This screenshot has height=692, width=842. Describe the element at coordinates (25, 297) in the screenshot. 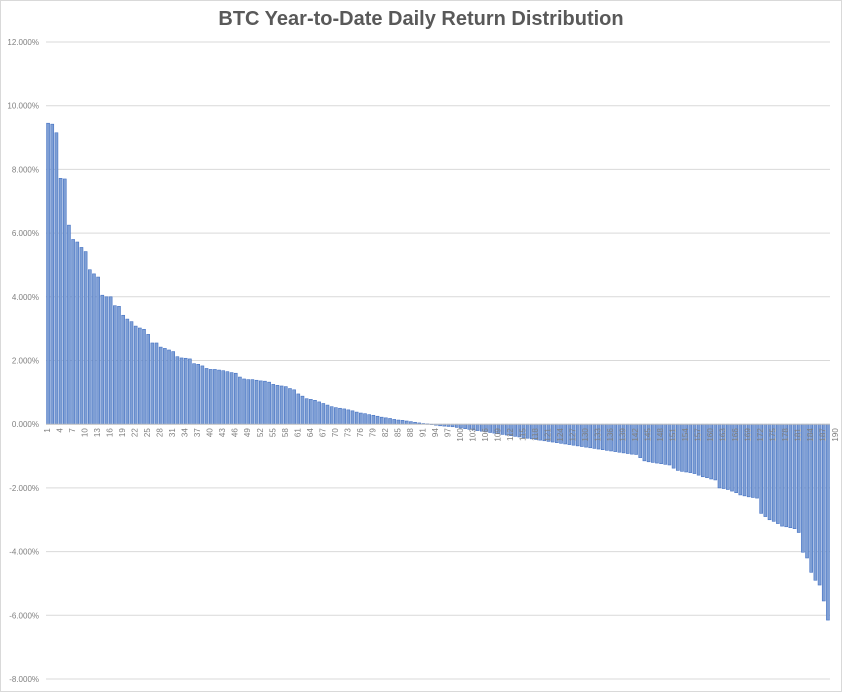

I see `y-tick-label: 4.000%` at that location.